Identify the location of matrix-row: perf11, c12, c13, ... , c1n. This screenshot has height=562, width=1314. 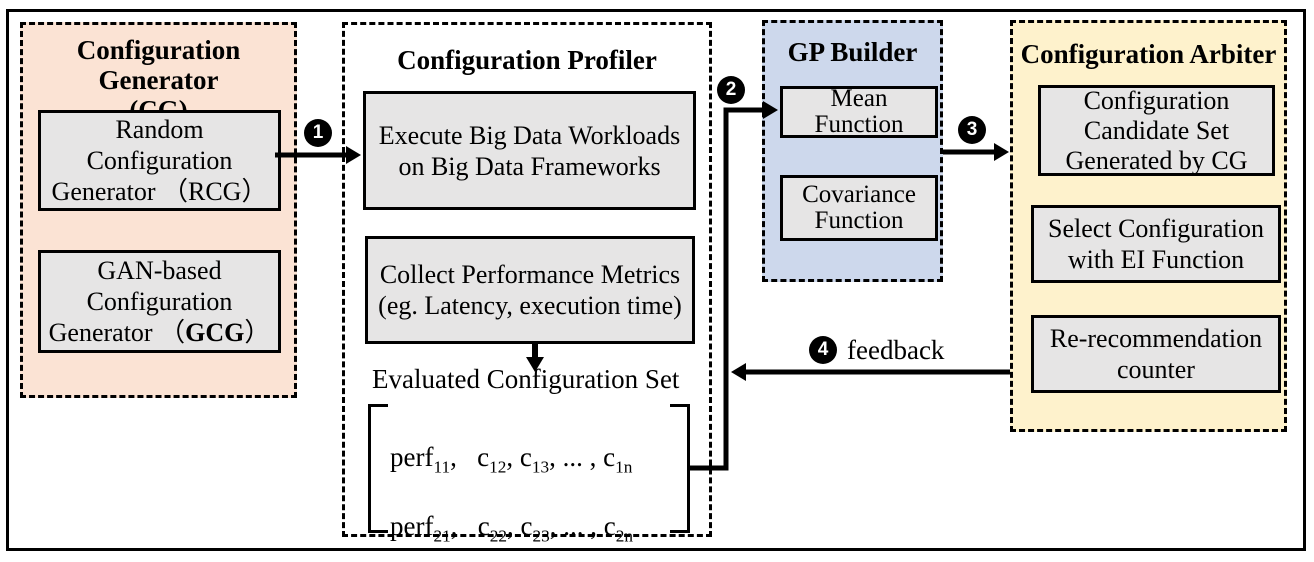
(511, 459).